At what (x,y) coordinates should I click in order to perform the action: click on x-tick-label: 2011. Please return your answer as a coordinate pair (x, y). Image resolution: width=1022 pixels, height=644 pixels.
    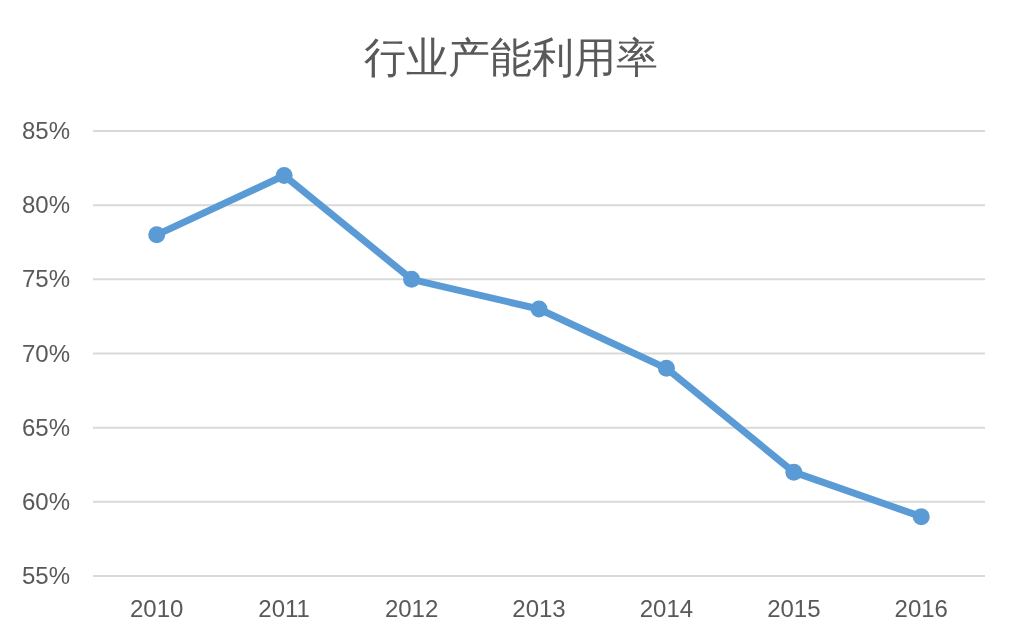
    Looking at the image, I should click on (284, 608).